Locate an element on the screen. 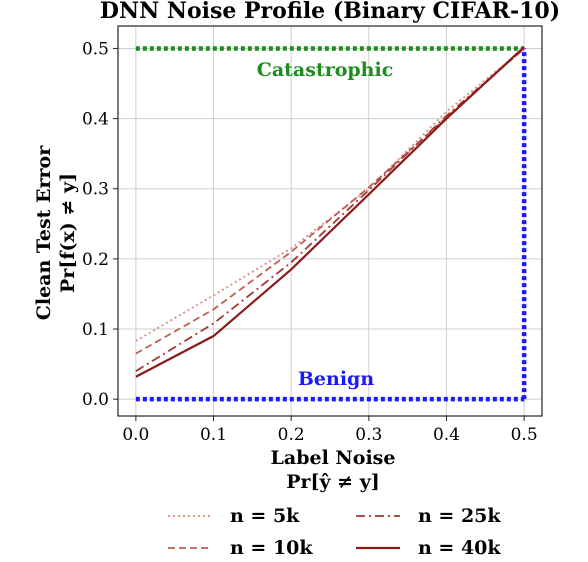  legend-label: n = 10k is located at coordinates (271, 548).